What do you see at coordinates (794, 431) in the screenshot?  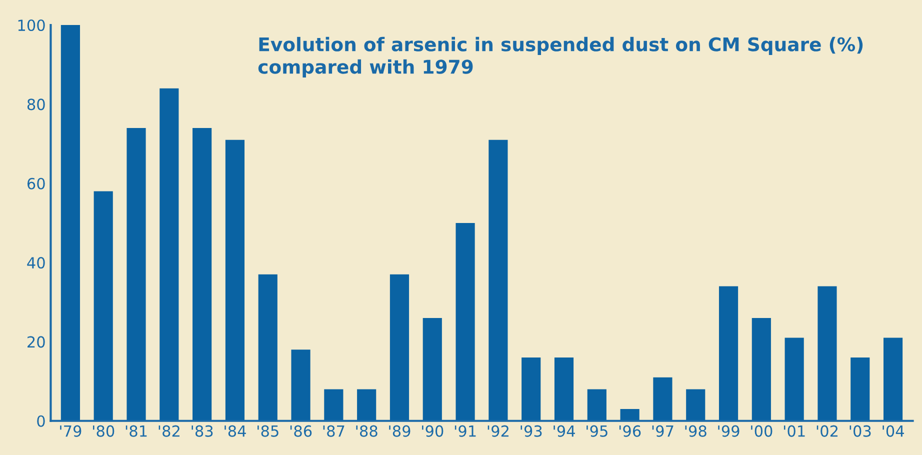 I see `x-tick-label: '01` at bounding box center [794, 431].